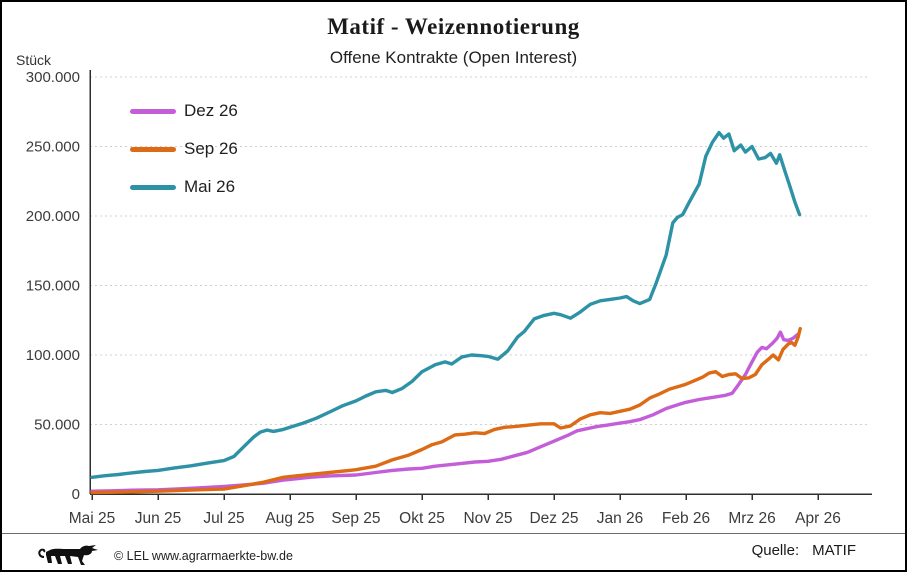  What do you see at coordinates (453, 57) in the screenshot?
I see `page-subtitle: Offene Kontrakte (Open Interest)` at bounding box center [453, 57].